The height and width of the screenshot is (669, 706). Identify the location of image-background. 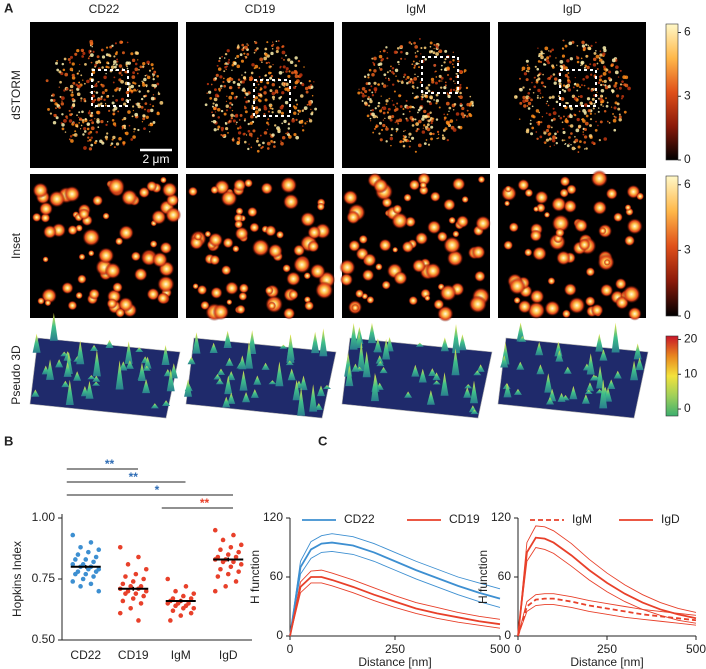
(572, 95).